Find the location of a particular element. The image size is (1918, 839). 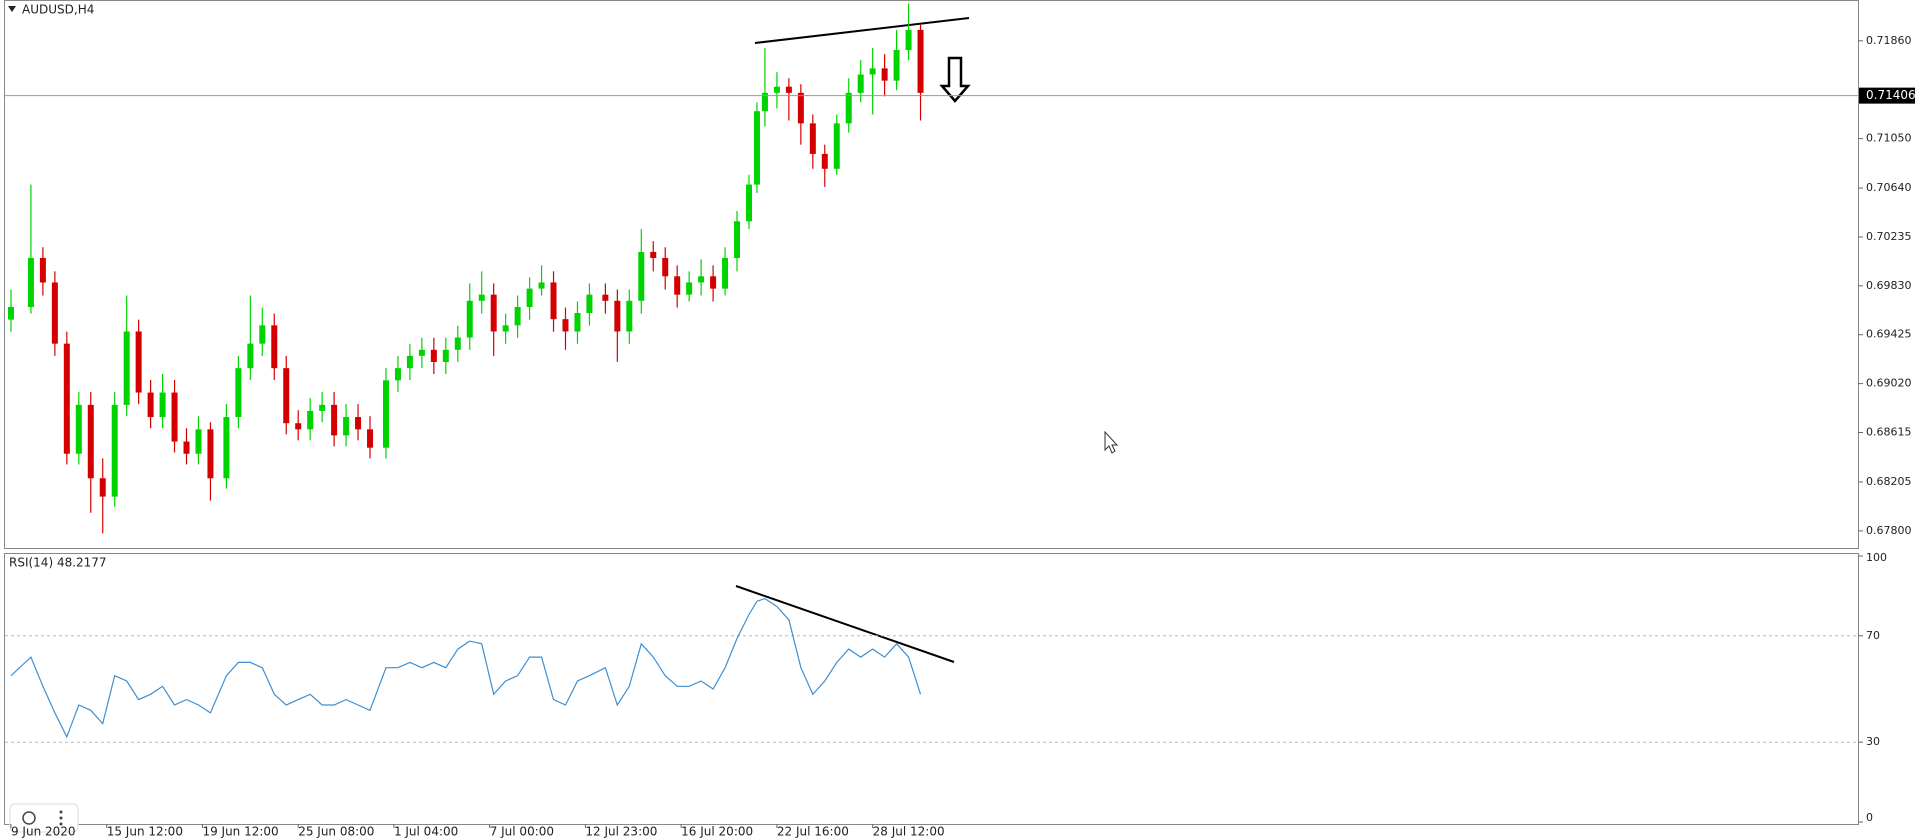

y-tick-label: 0.70235 is located at coordinates (1889, 236).